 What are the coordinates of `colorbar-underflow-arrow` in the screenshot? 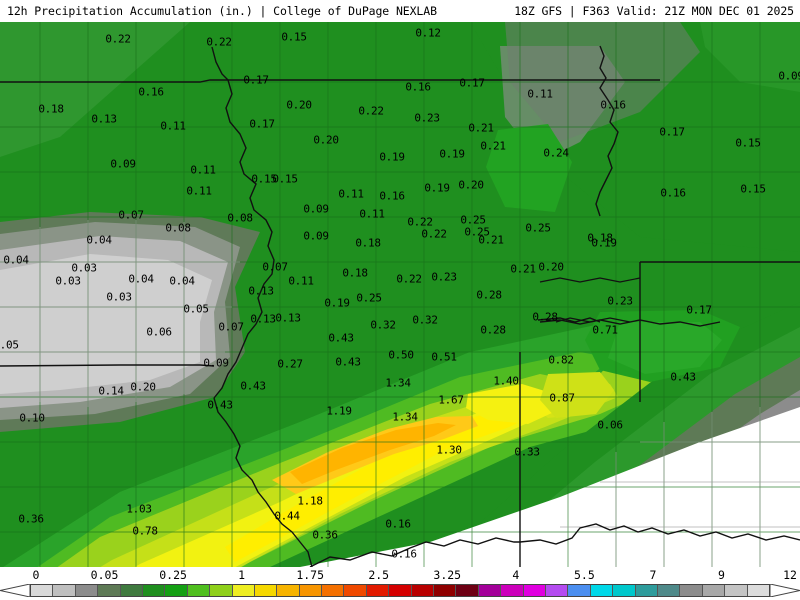 It's located at (15, 590).